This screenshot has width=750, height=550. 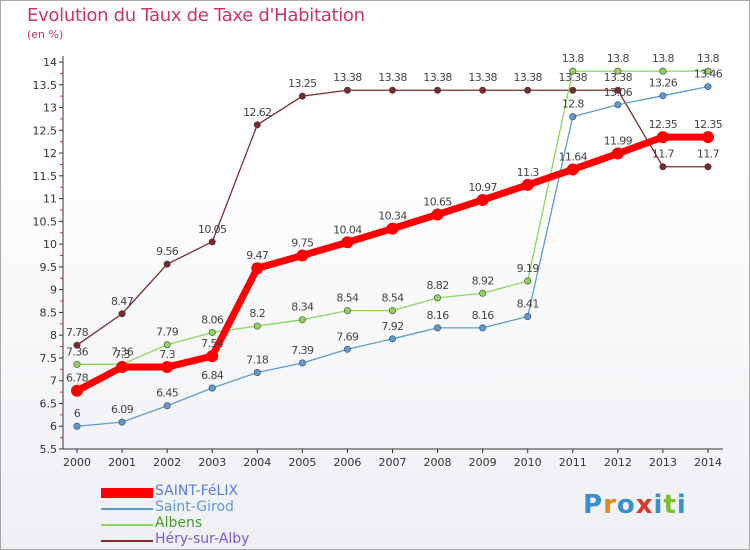 I want to click on data-label: 6, so click(x=77, y=413).